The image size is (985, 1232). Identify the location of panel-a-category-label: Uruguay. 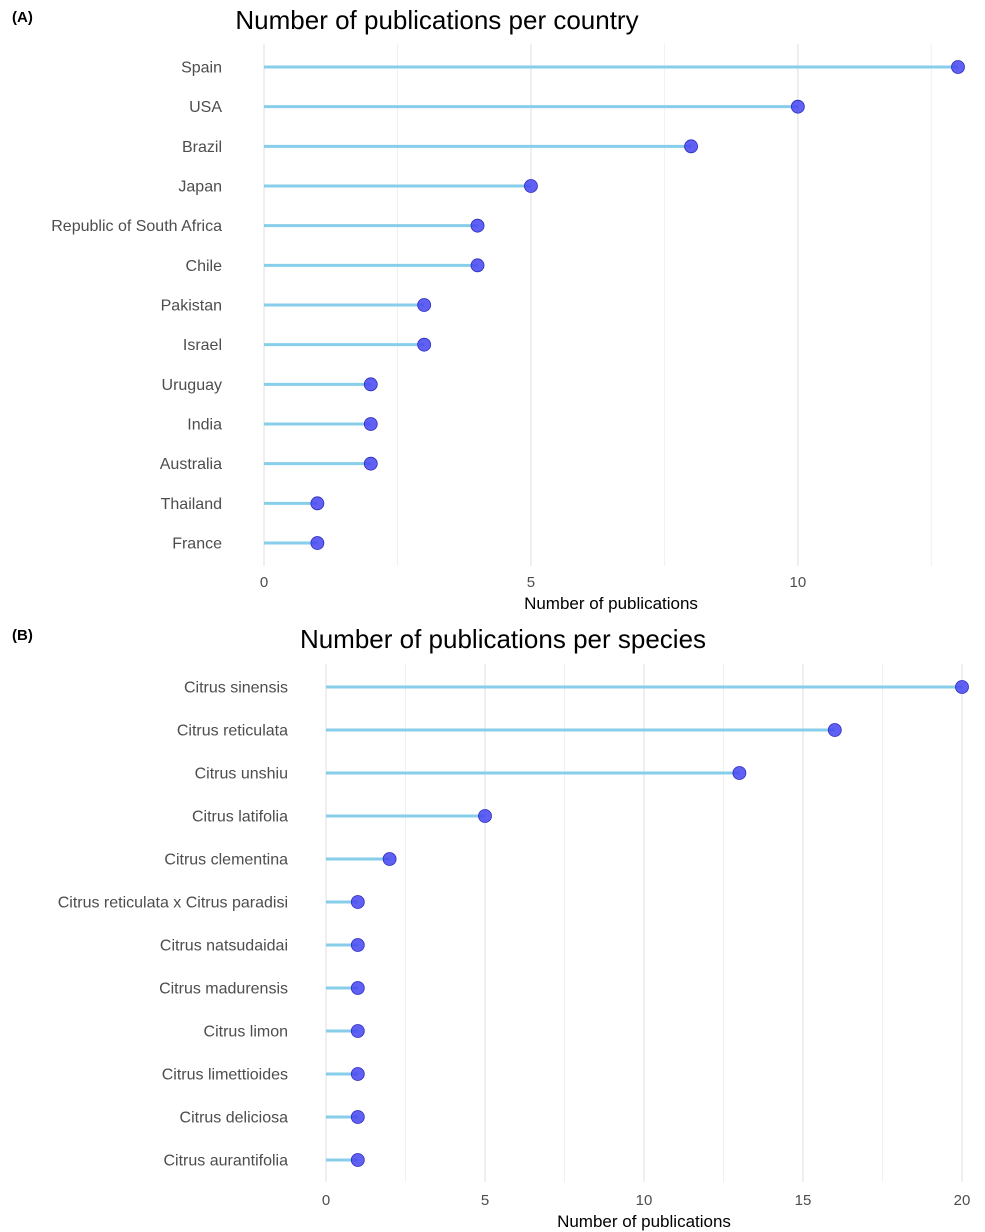
(192, 385).